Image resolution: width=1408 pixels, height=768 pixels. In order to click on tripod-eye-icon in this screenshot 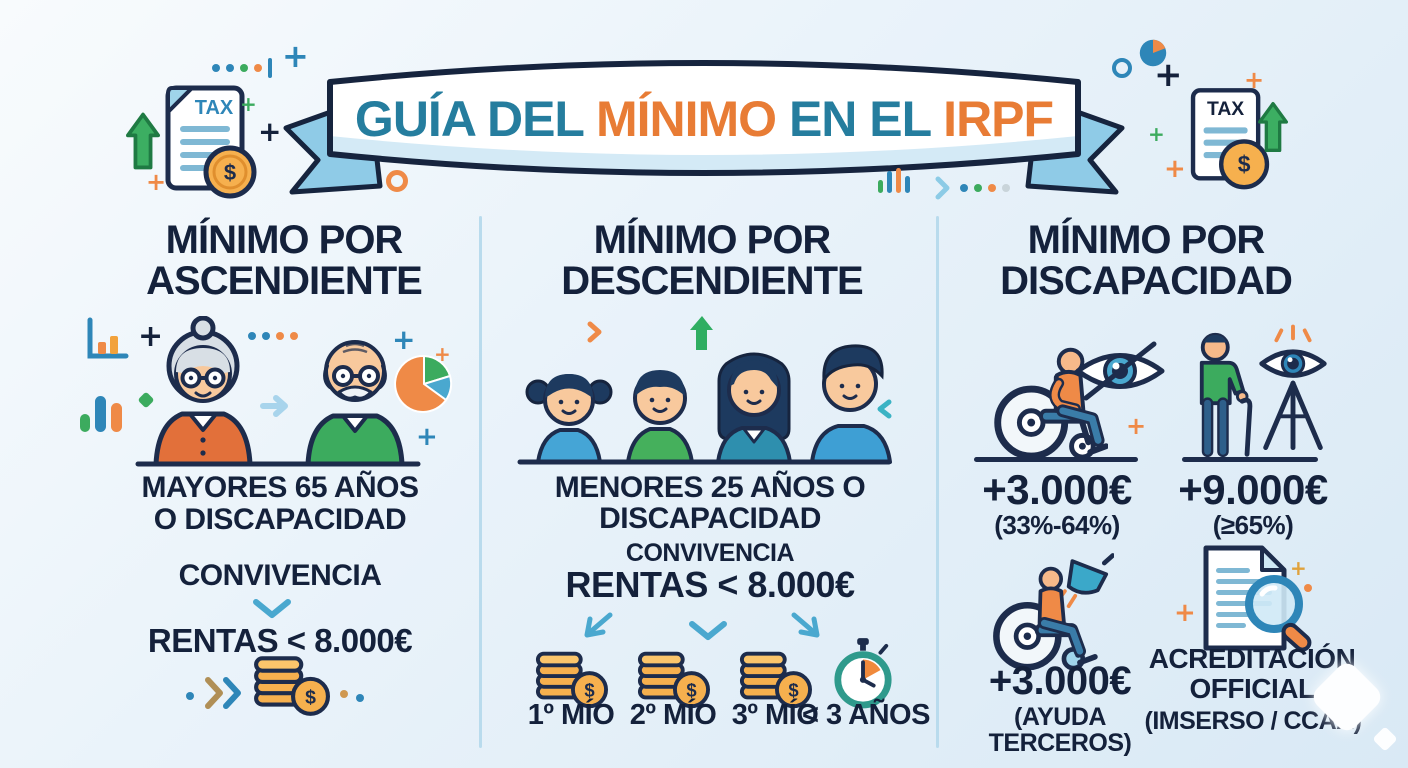, I will do `click(1293, 387)`.